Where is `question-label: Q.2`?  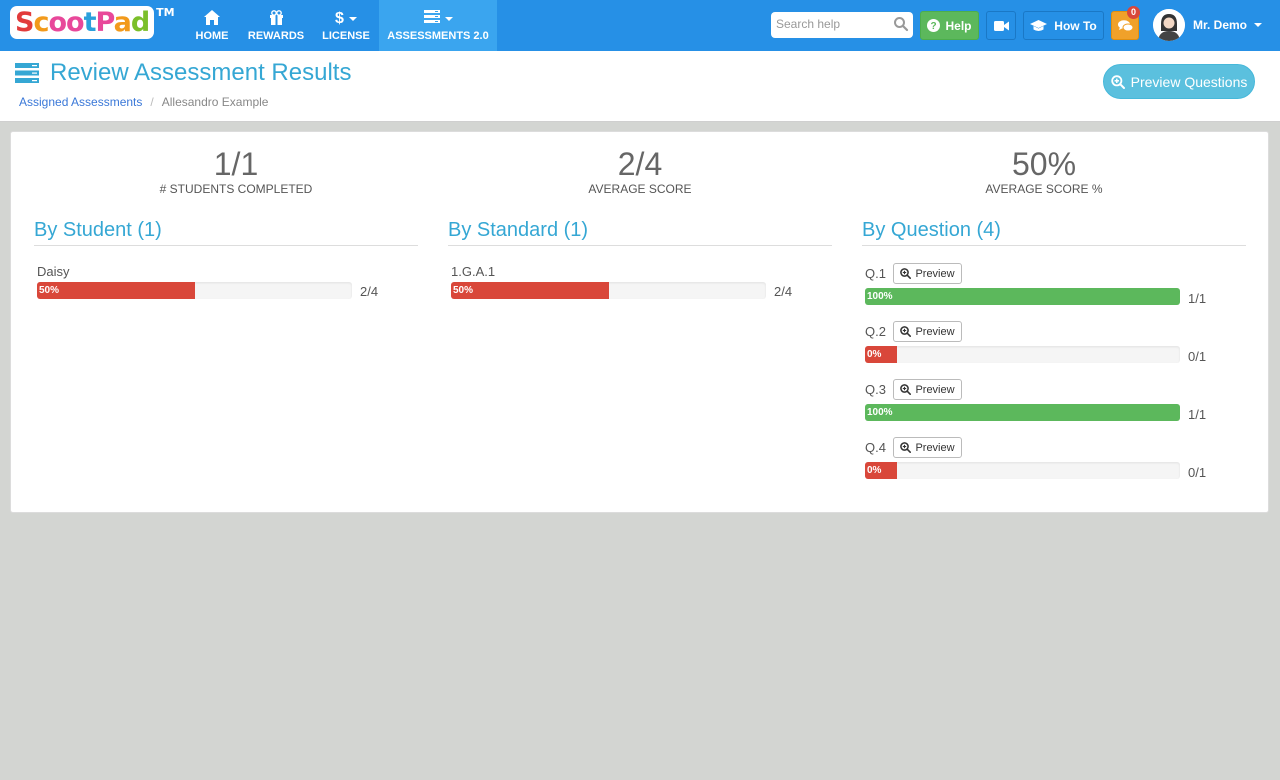
question-label: Q.2 is located at coordinates (875, 331).